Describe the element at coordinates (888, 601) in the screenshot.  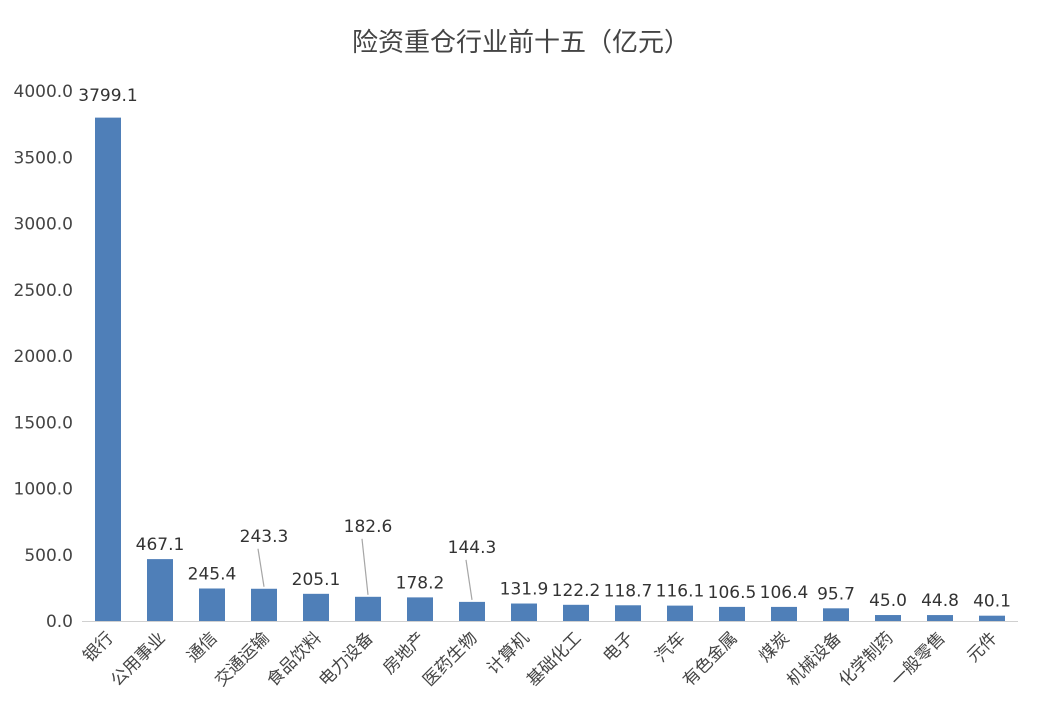
I see `data-label: 45.0` at that location.